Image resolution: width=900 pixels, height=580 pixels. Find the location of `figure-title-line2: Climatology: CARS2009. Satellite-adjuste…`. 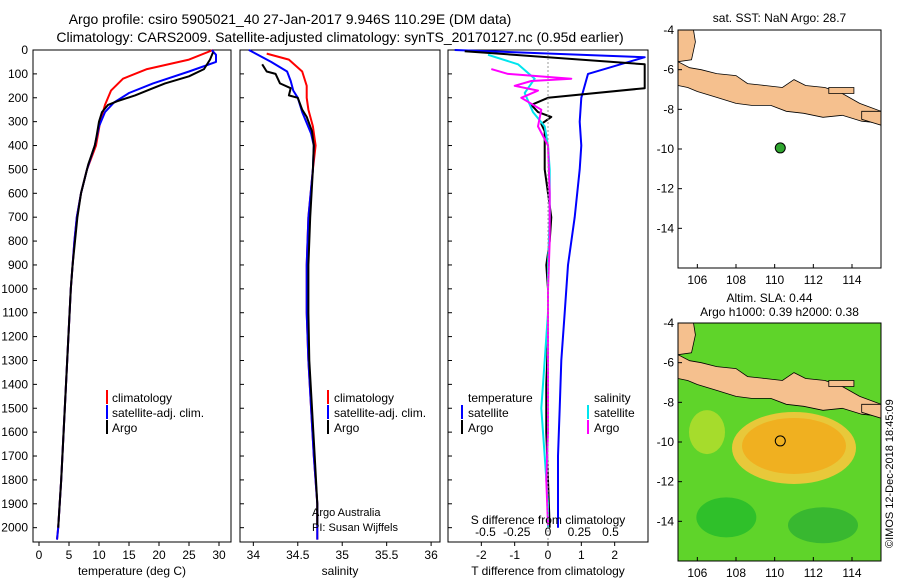

figure-title-line2: Climatology: CARS2009. Satellite-adjuste… is located at coordinates (339, 37).